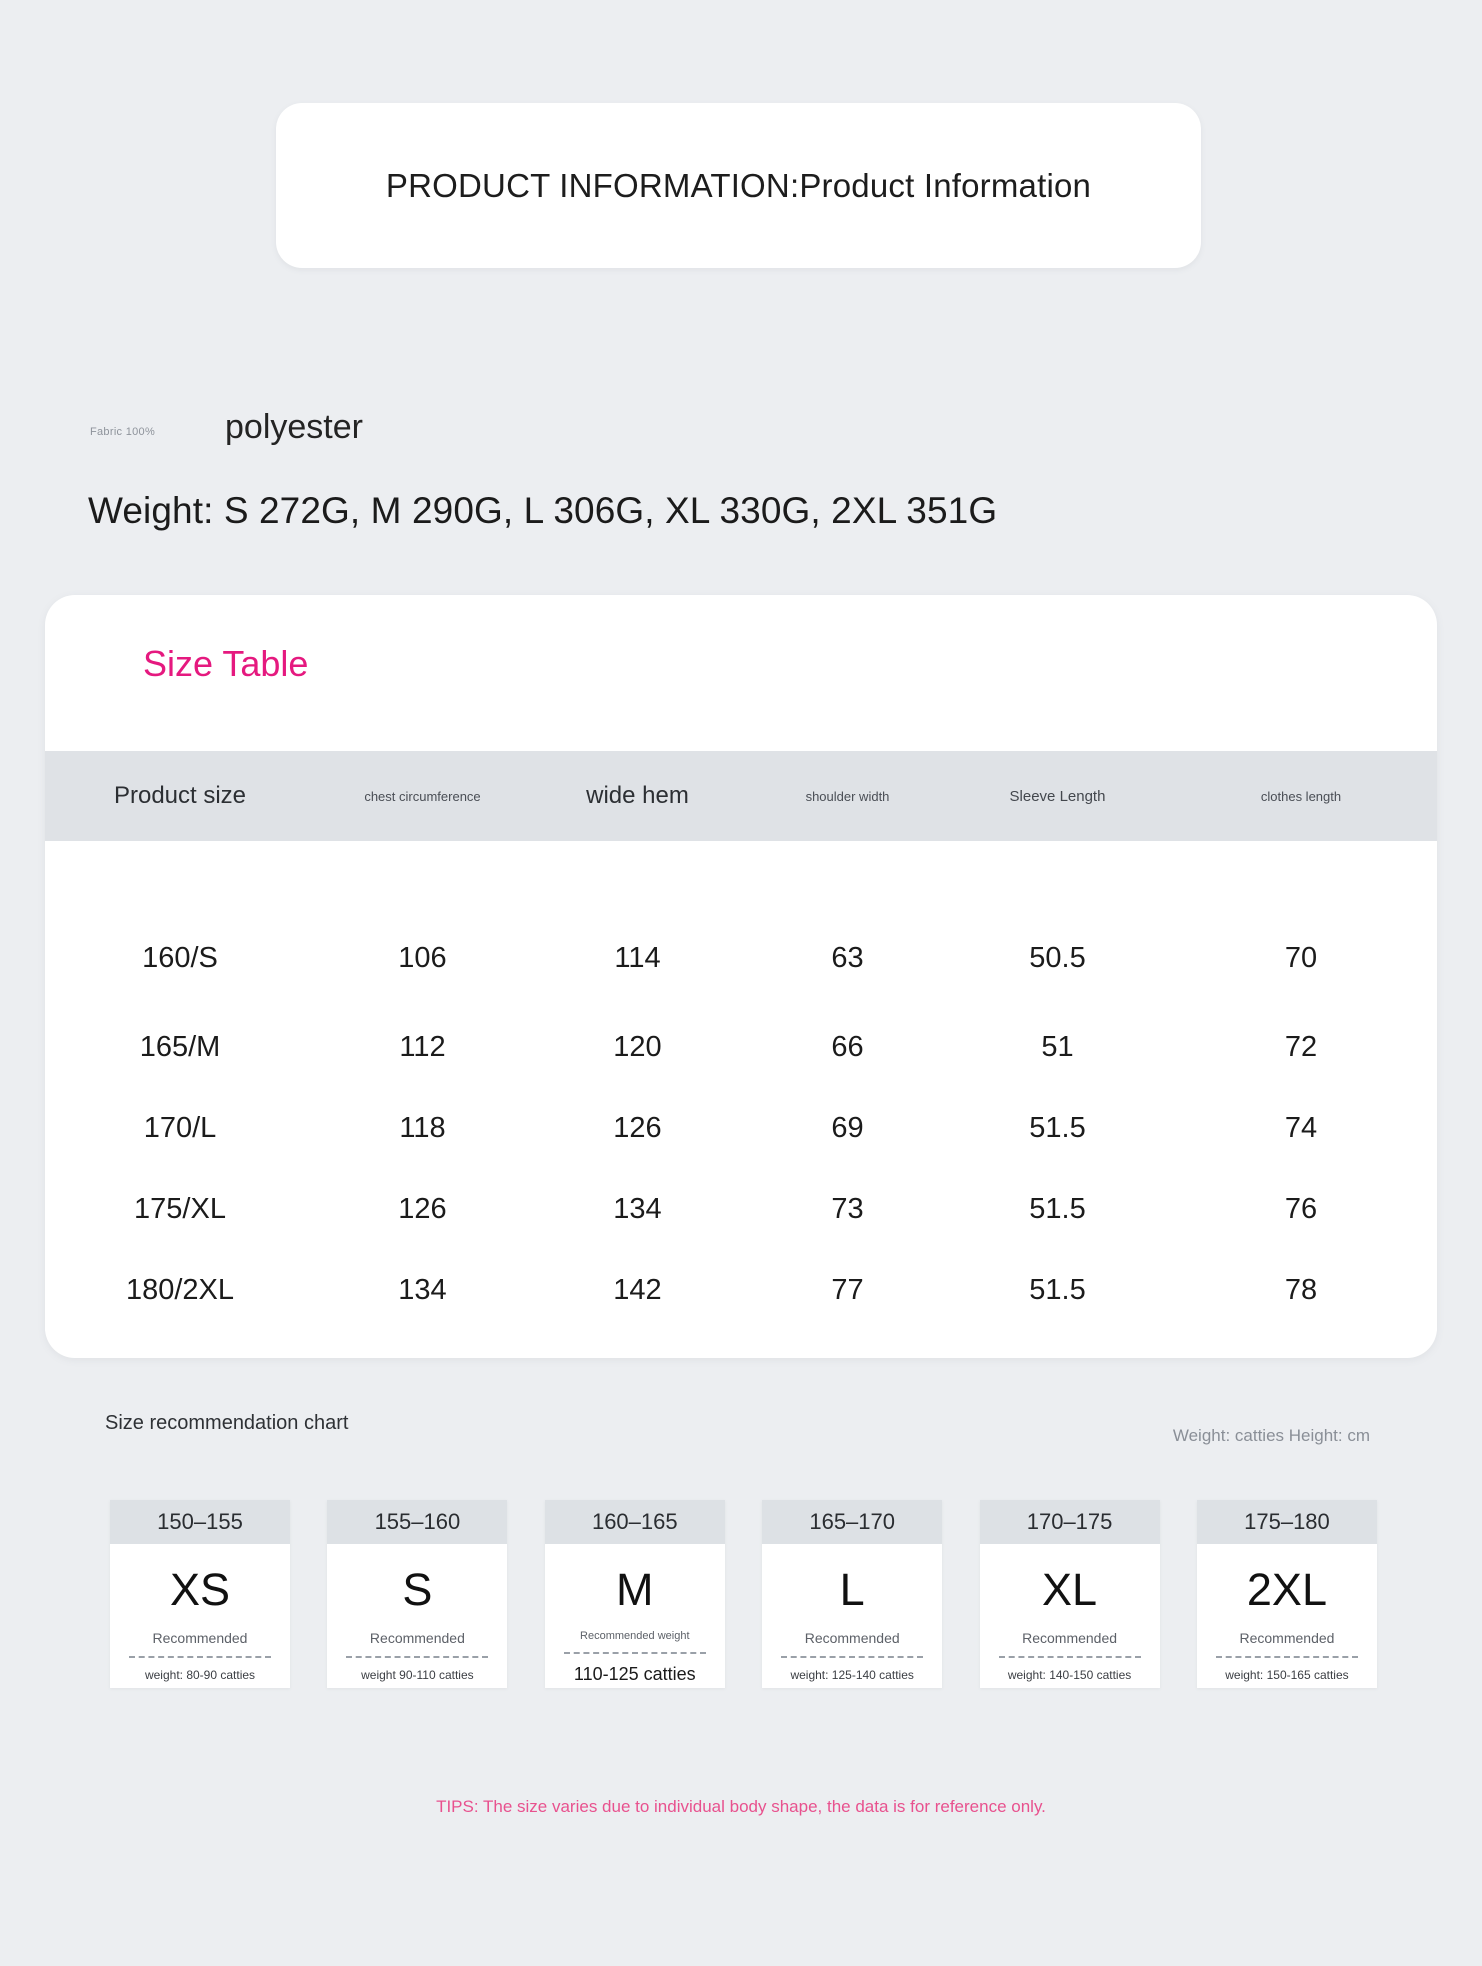  I want to click on card-weight-range: 110-125 catties, so click(634, 1674).